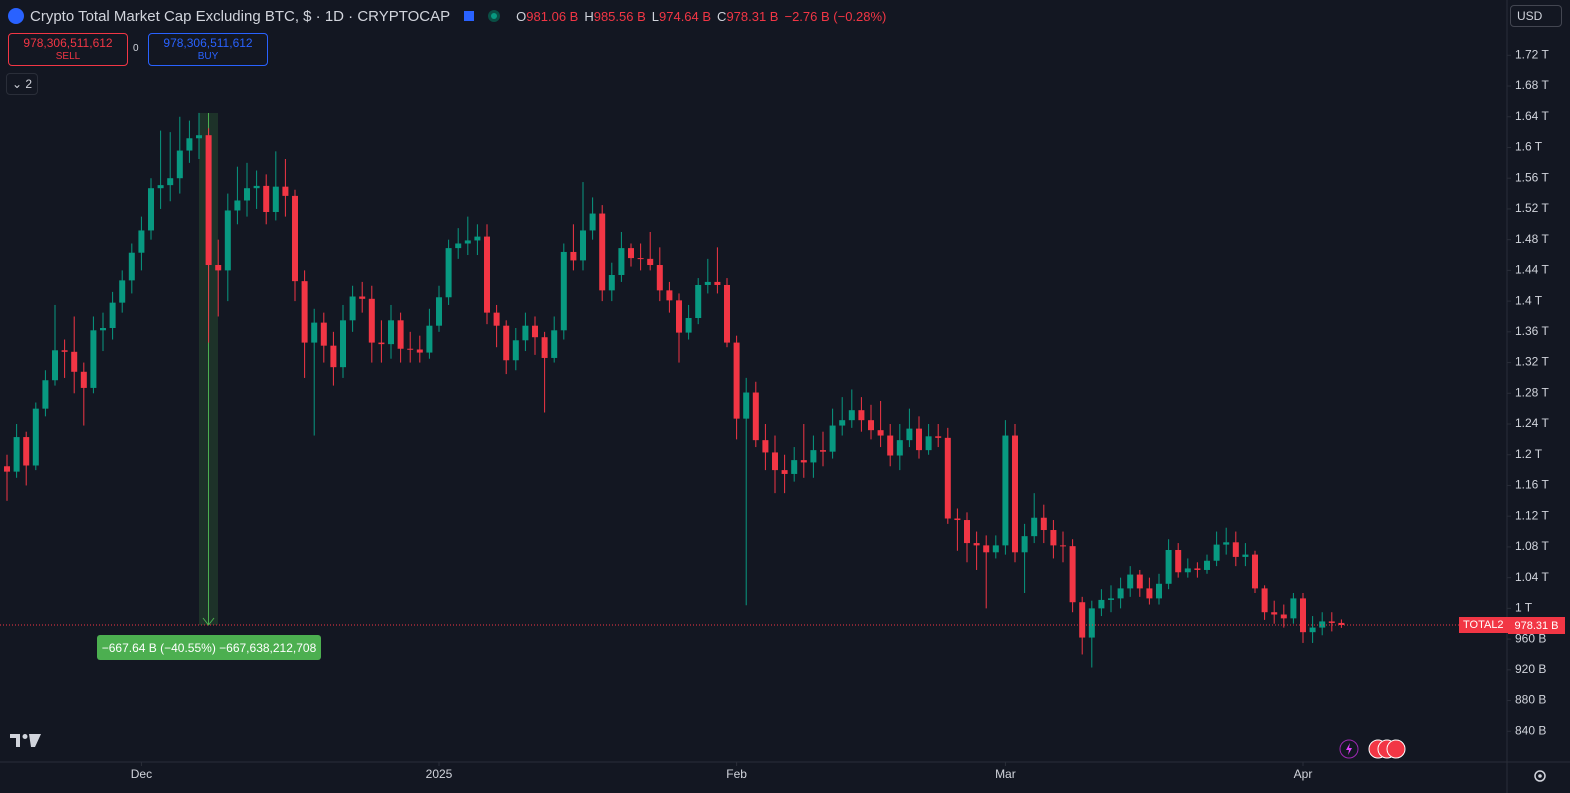  What do you see at coordinates (1536, 626) in the screenshot?
I see `last-price-label: 978.31 B` at bounding box center [1536, 626].